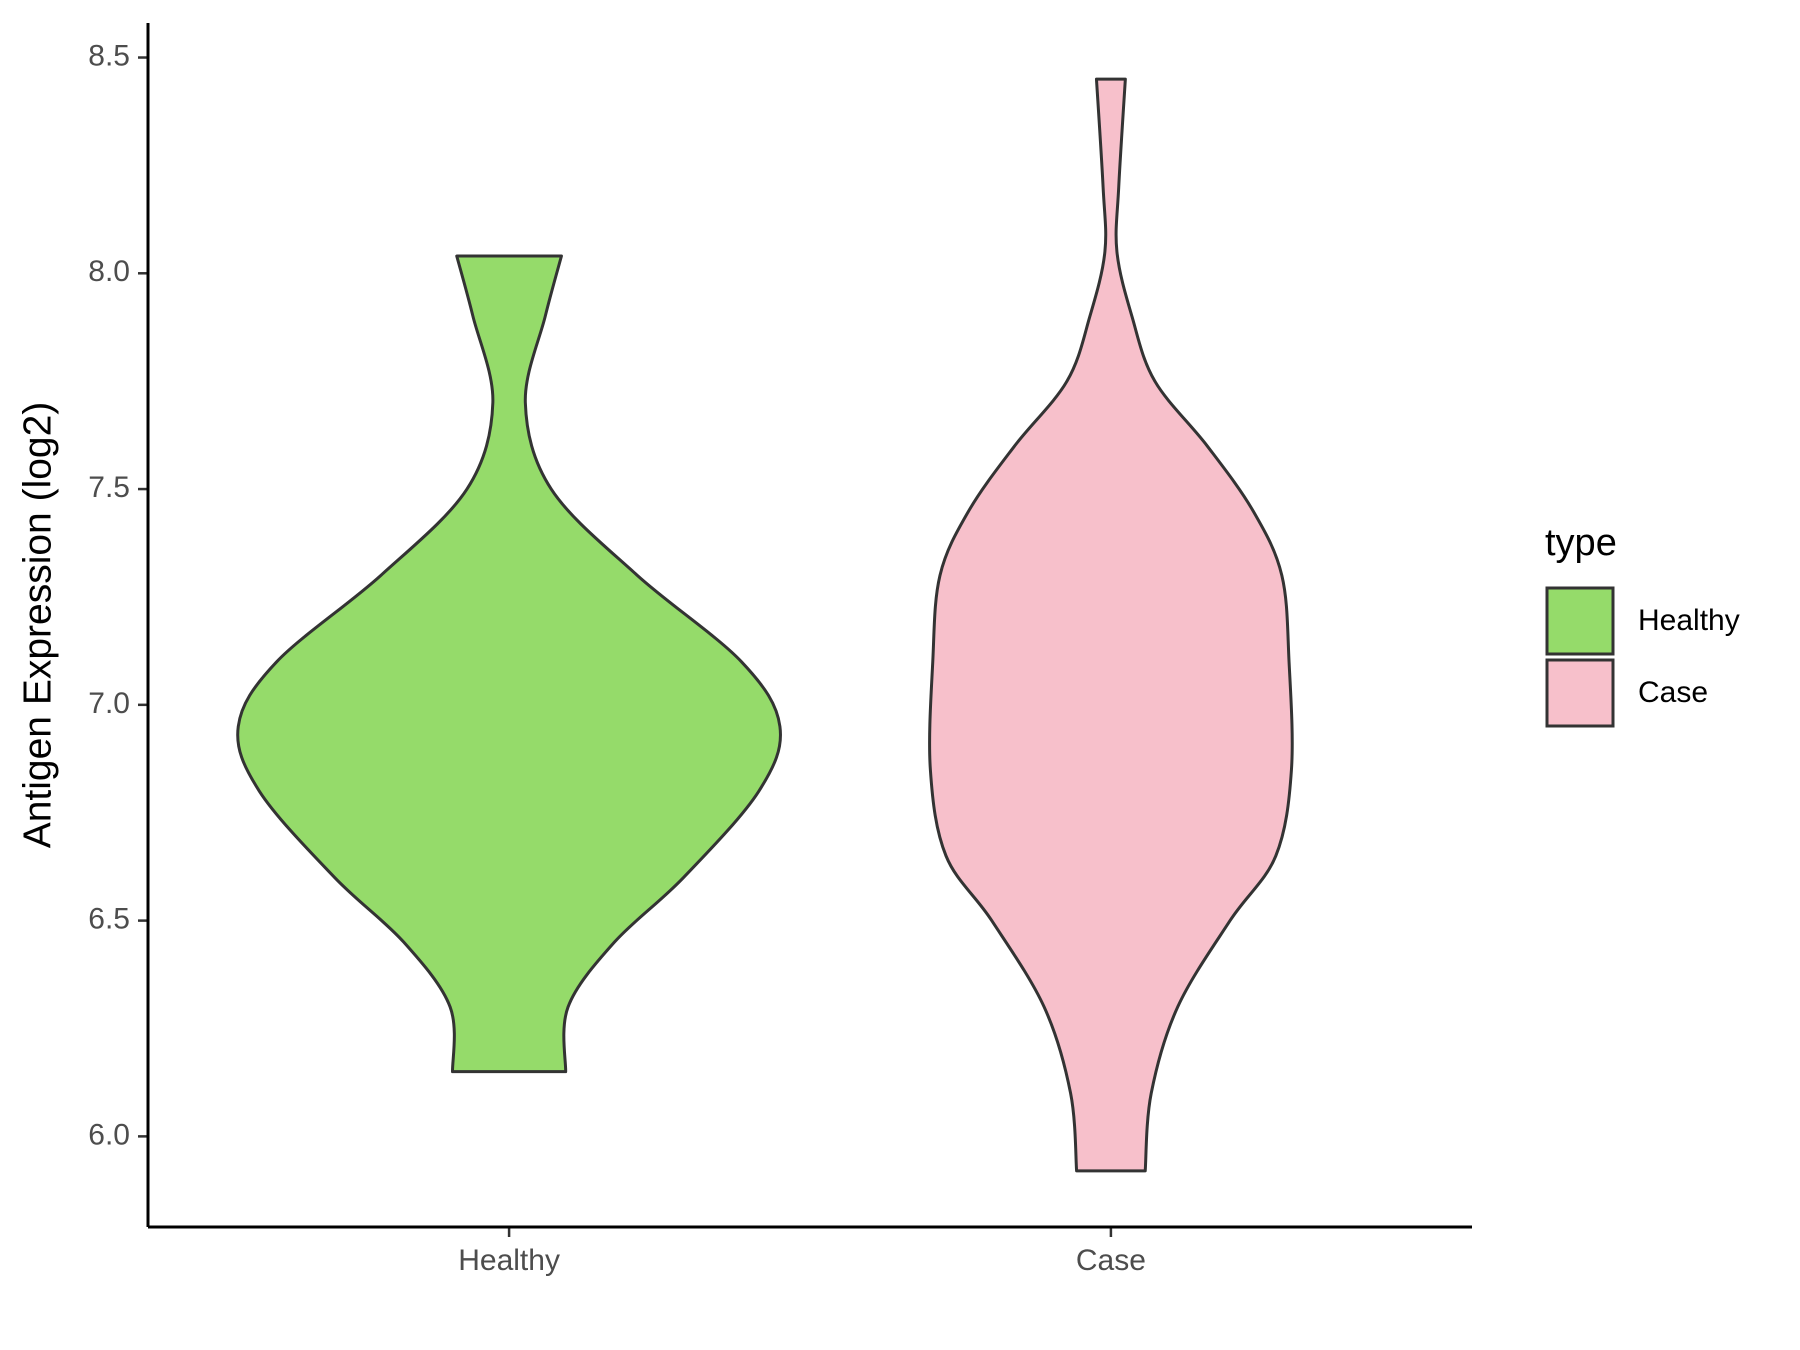 Image resolution: width=1800 pixels, height=1350 pixels. Describe the element at coordinates (109, 1134) in the screenshot. I see `y-tick-label: 6.0` at that location.